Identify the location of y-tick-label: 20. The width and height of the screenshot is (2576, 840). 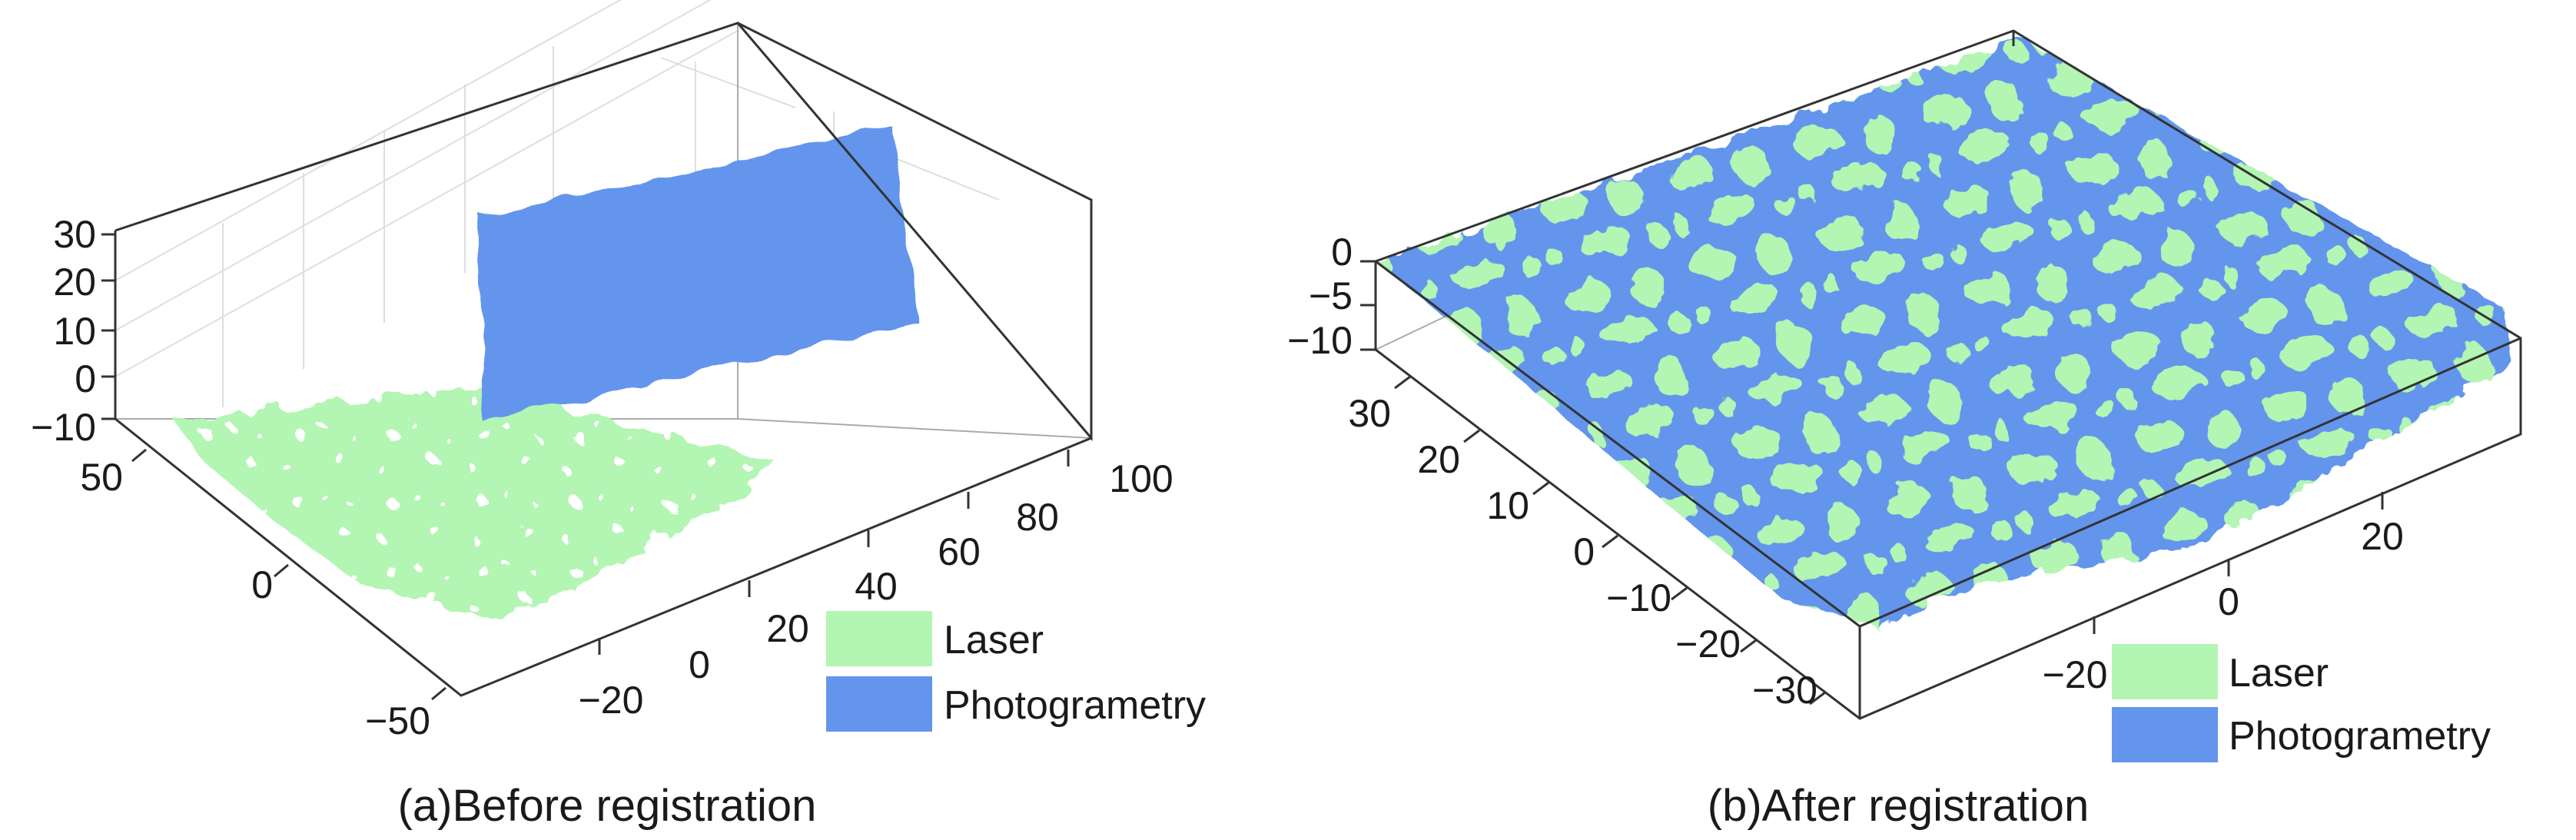
(1438, 460).